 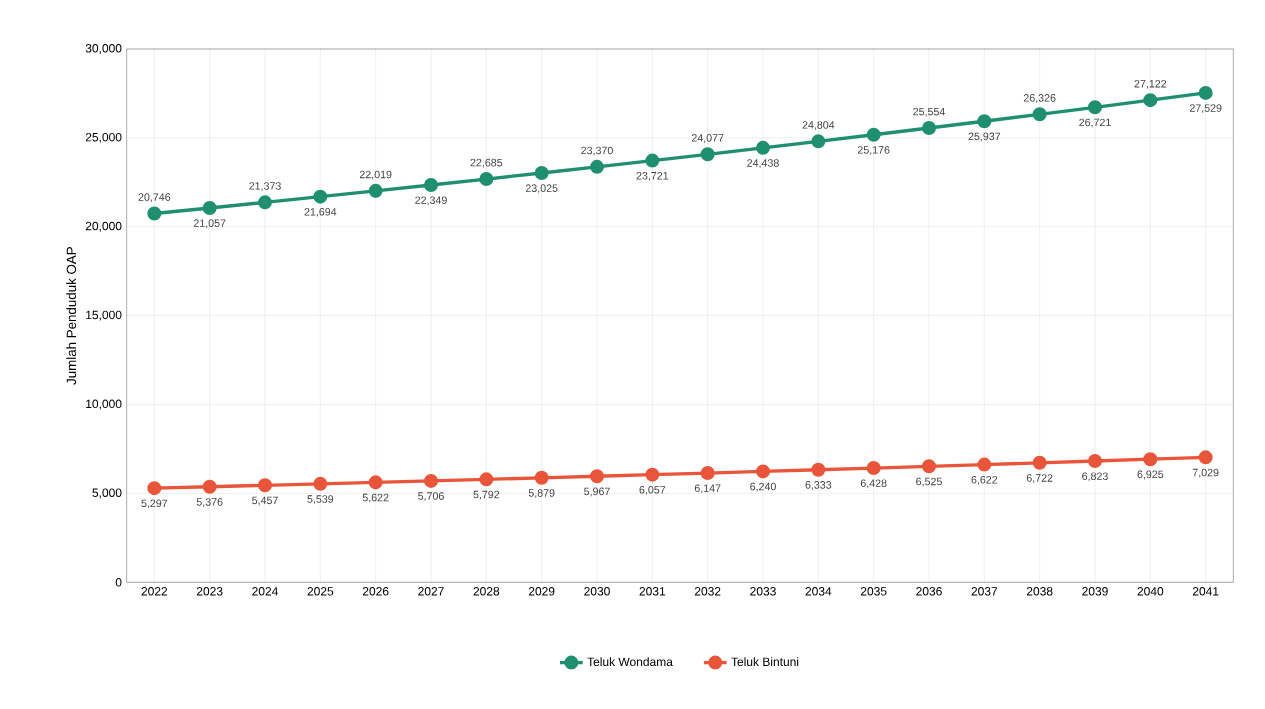 What do you see at coordinates (1039, 98) in the screenshot?
I see `data-label: 26,326` at bounding box center [1039, 98].